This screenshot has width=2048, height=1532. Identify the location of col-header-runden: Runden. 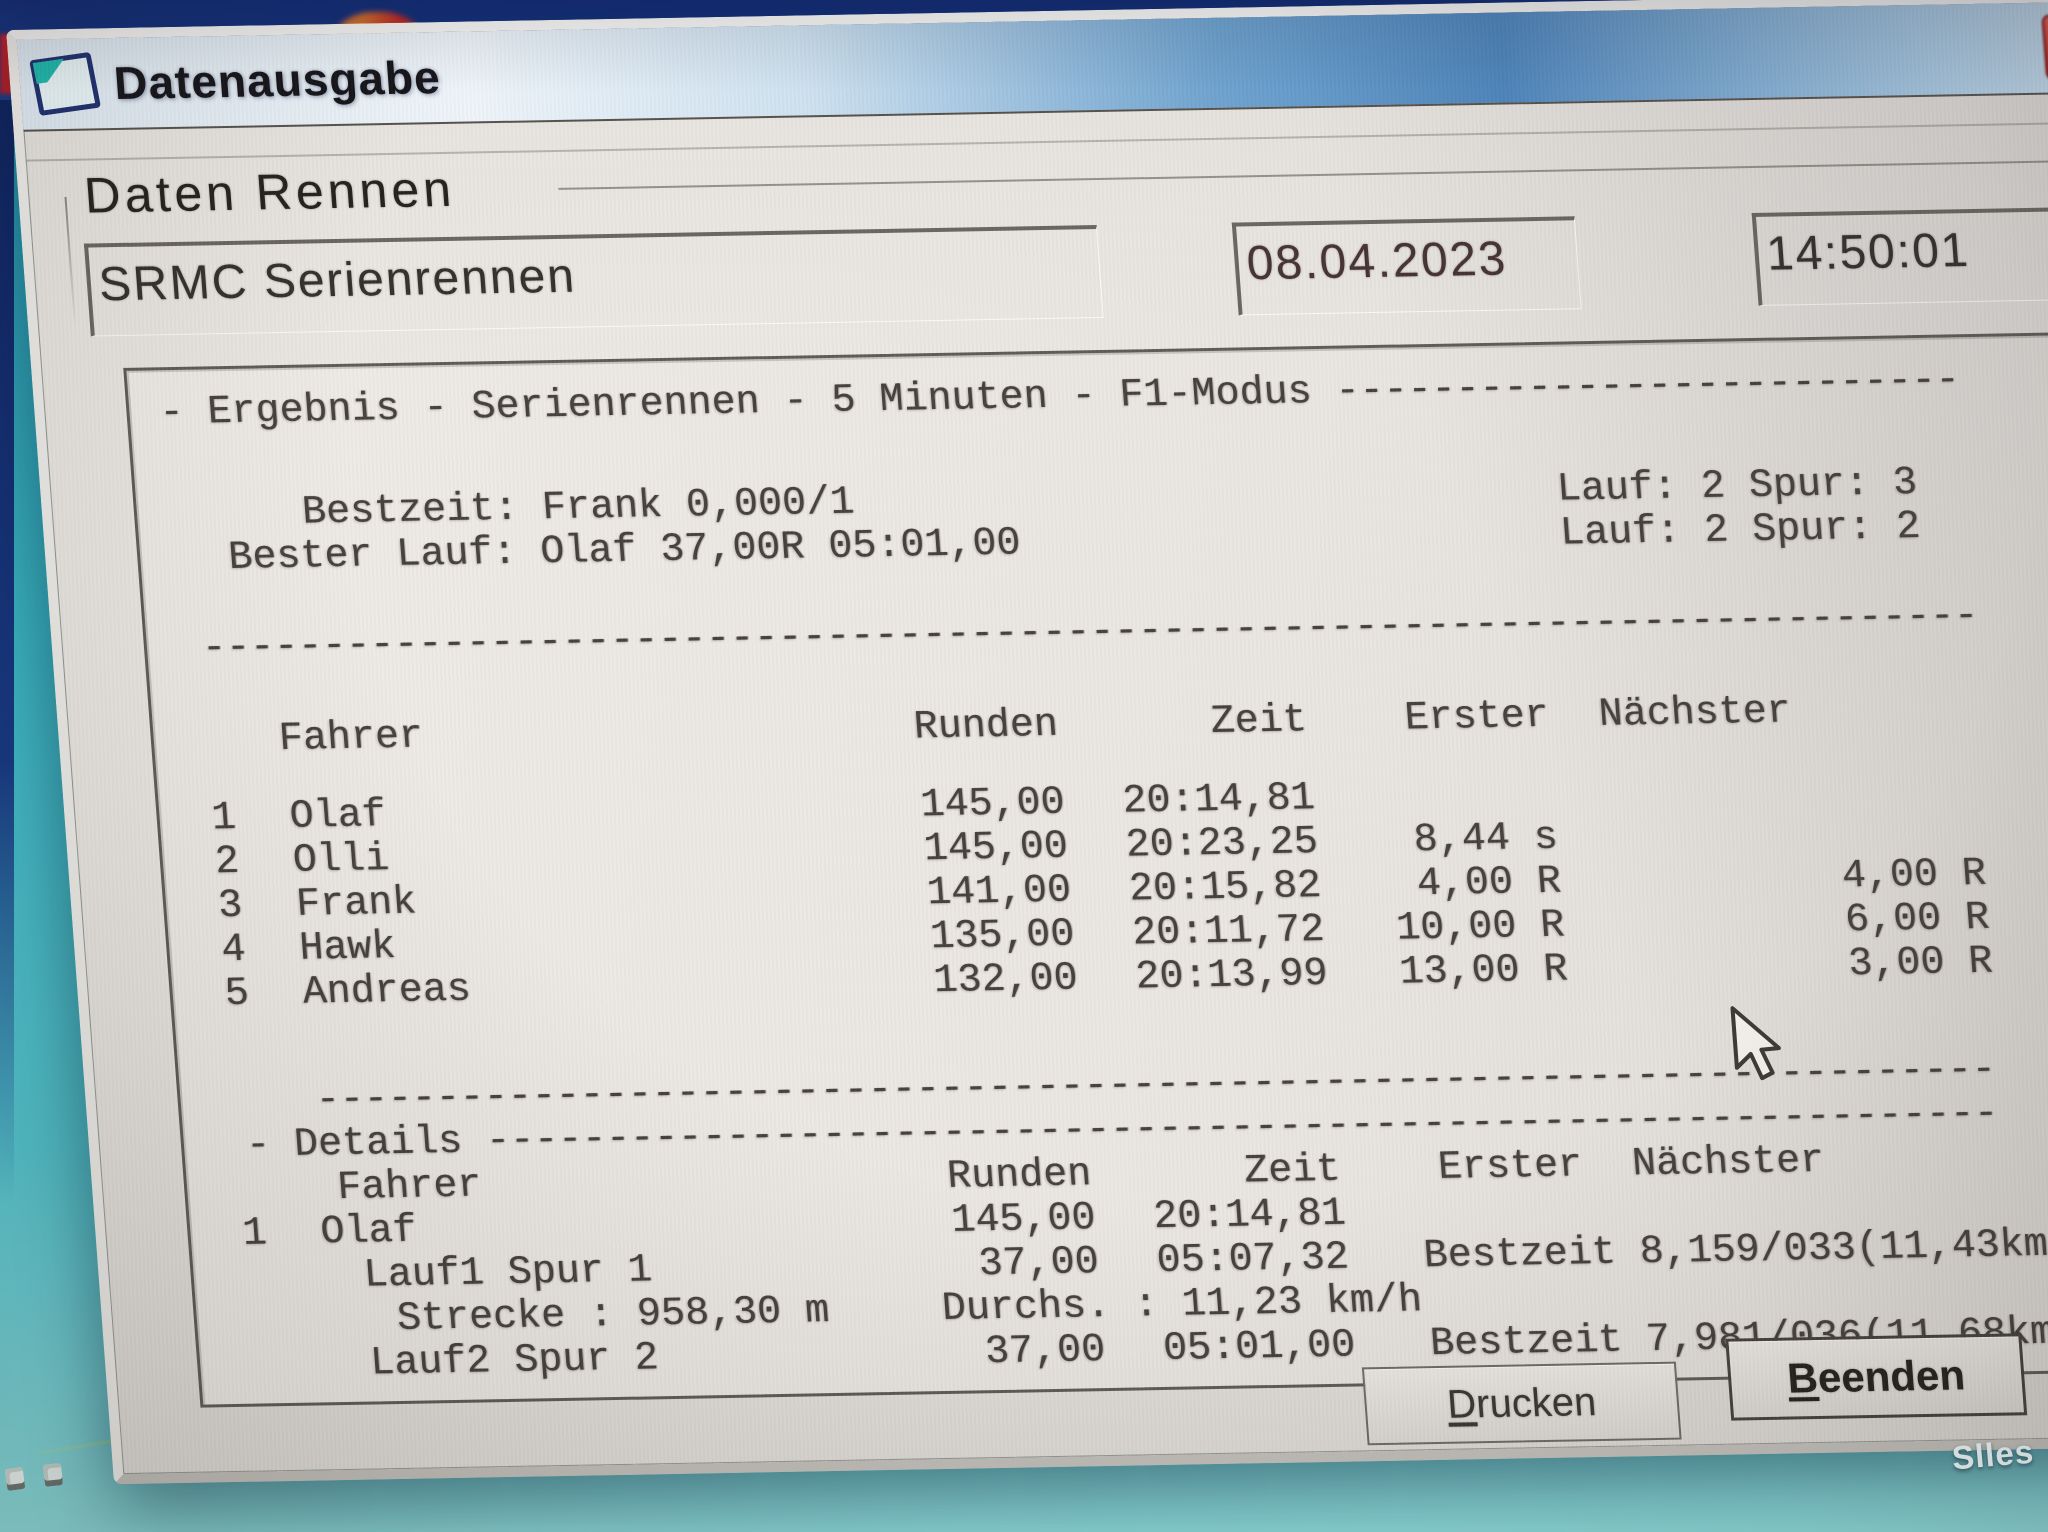
(986, 726).